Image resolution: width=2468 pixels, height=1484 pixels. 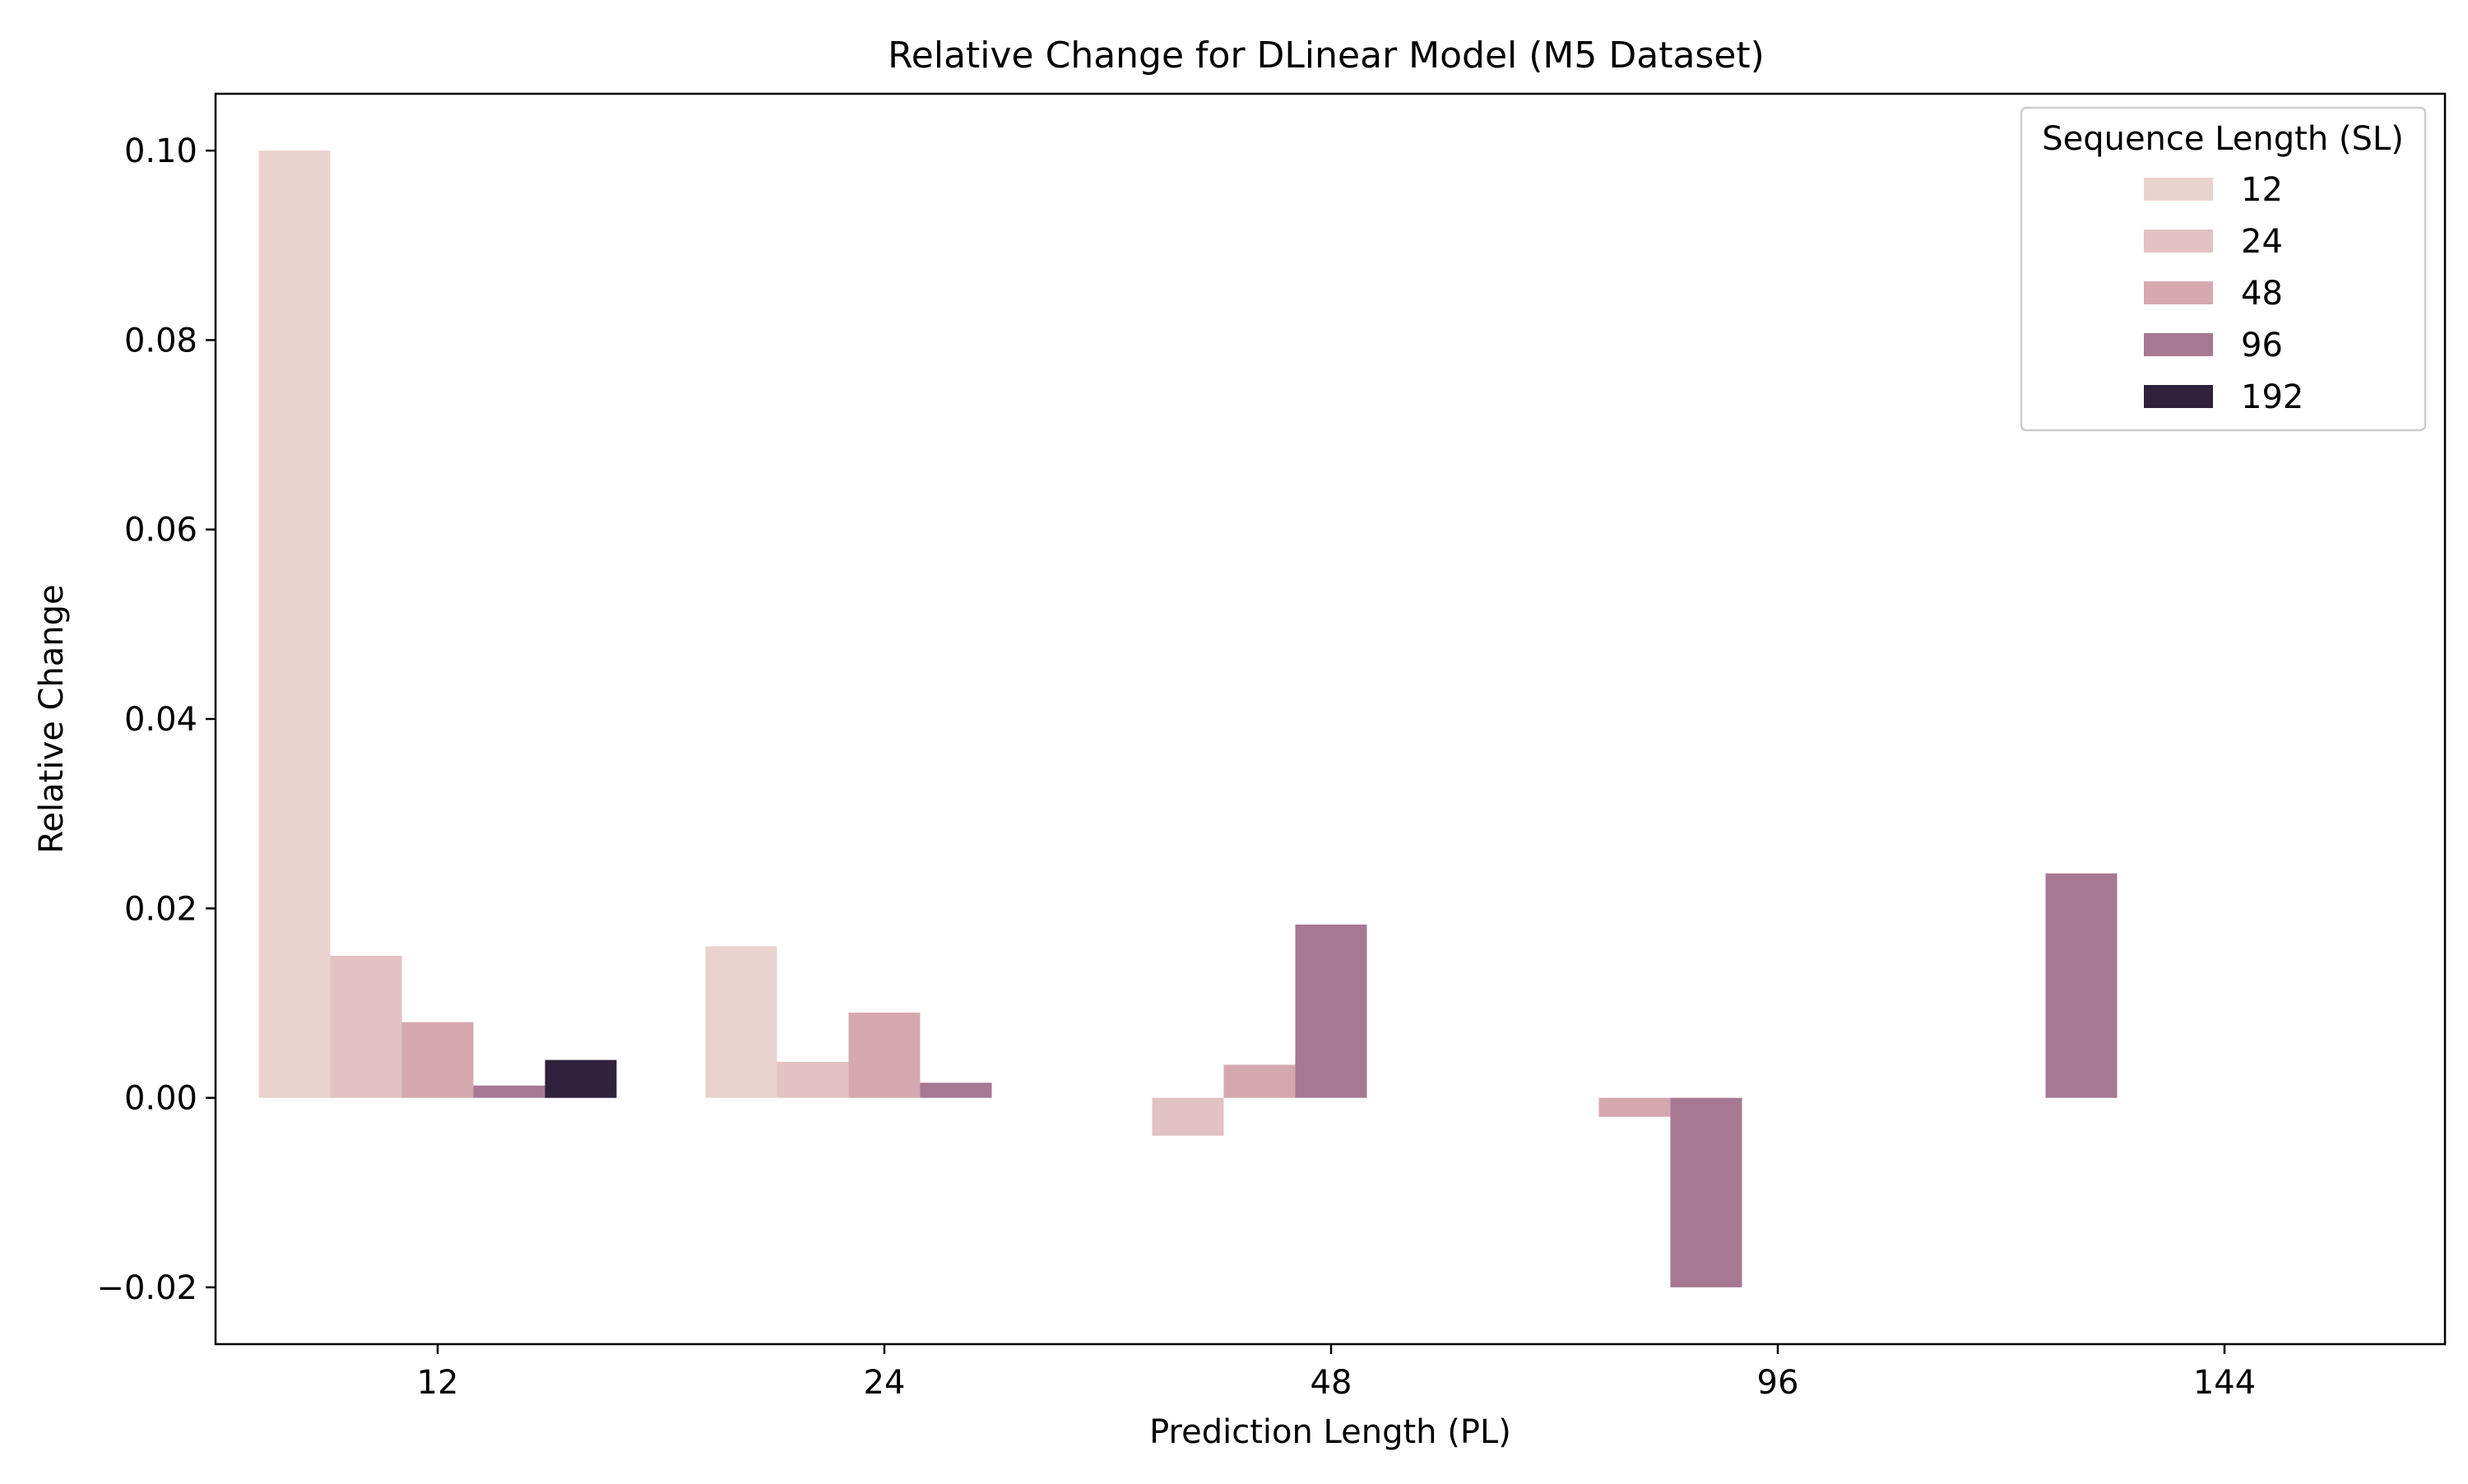 I want to click on y-axis: −0.02 0.00 0.02 0.04 0.06 0.08 0.10, so click(x=156, y=719).